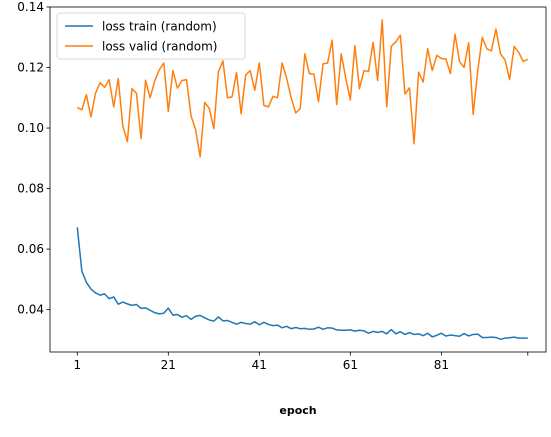  I want to click on legend-label: loss valid (random), so click(159, 47).